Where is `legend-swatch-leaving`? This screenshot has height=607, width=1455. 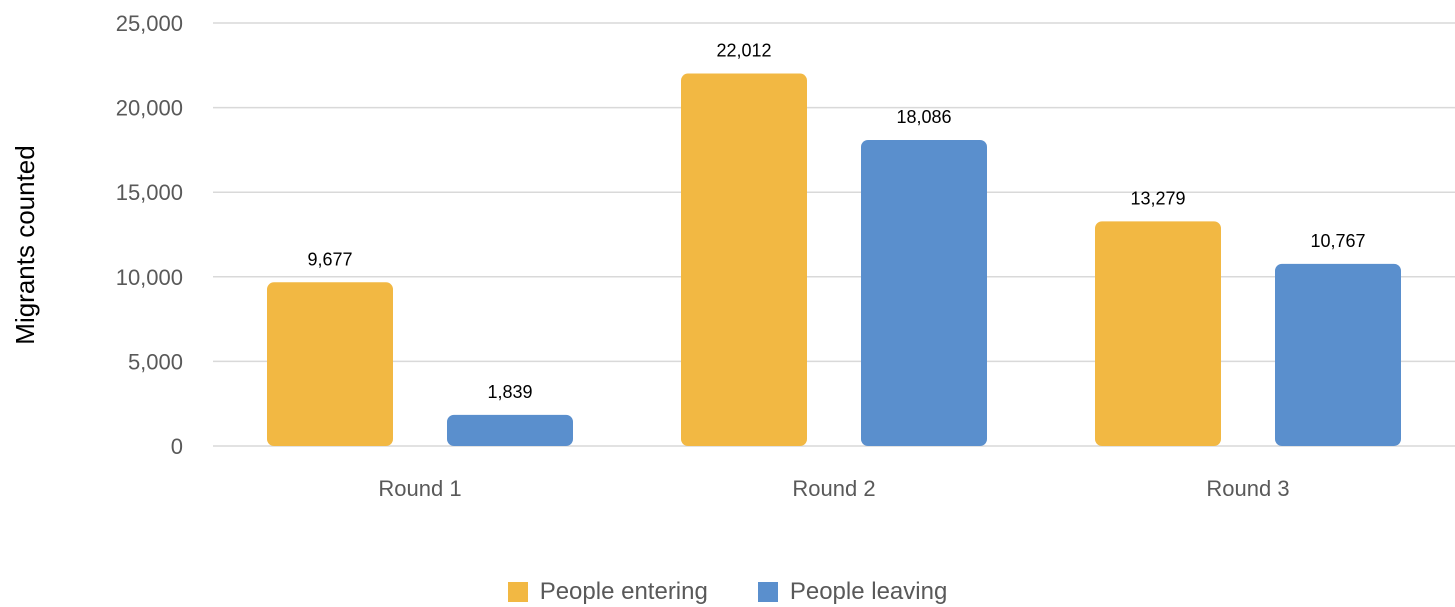
legend-swatch-leaving is located at coordinates (767, 592).